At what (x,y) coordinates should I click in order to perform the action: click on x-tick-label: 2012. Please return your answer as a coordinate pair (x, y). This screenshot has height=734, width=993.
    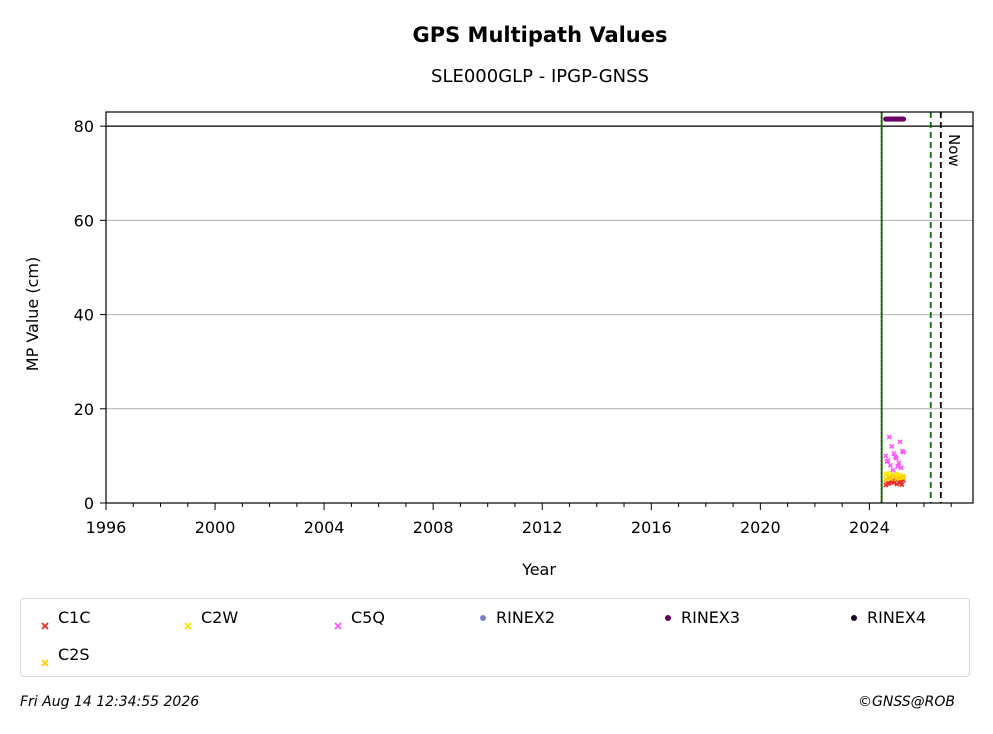
    Looking at the image, I should click on (542, 527).